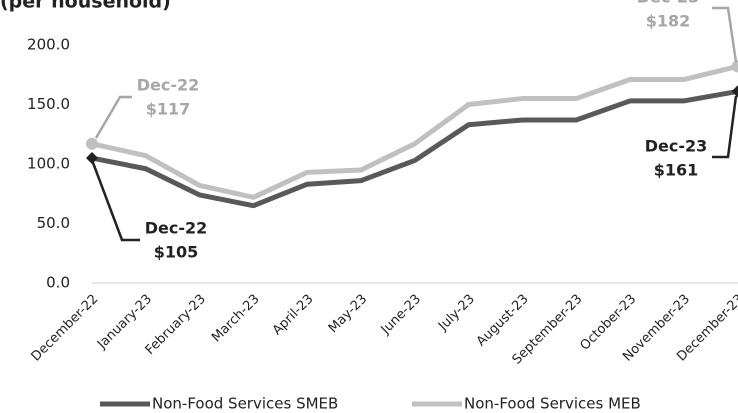 This screenshot has width=738, height=413. What do you see at coordinates (65, 328) in the screenshot?
I see `x-tick-label: December-22` at bounding box center [65, 328].